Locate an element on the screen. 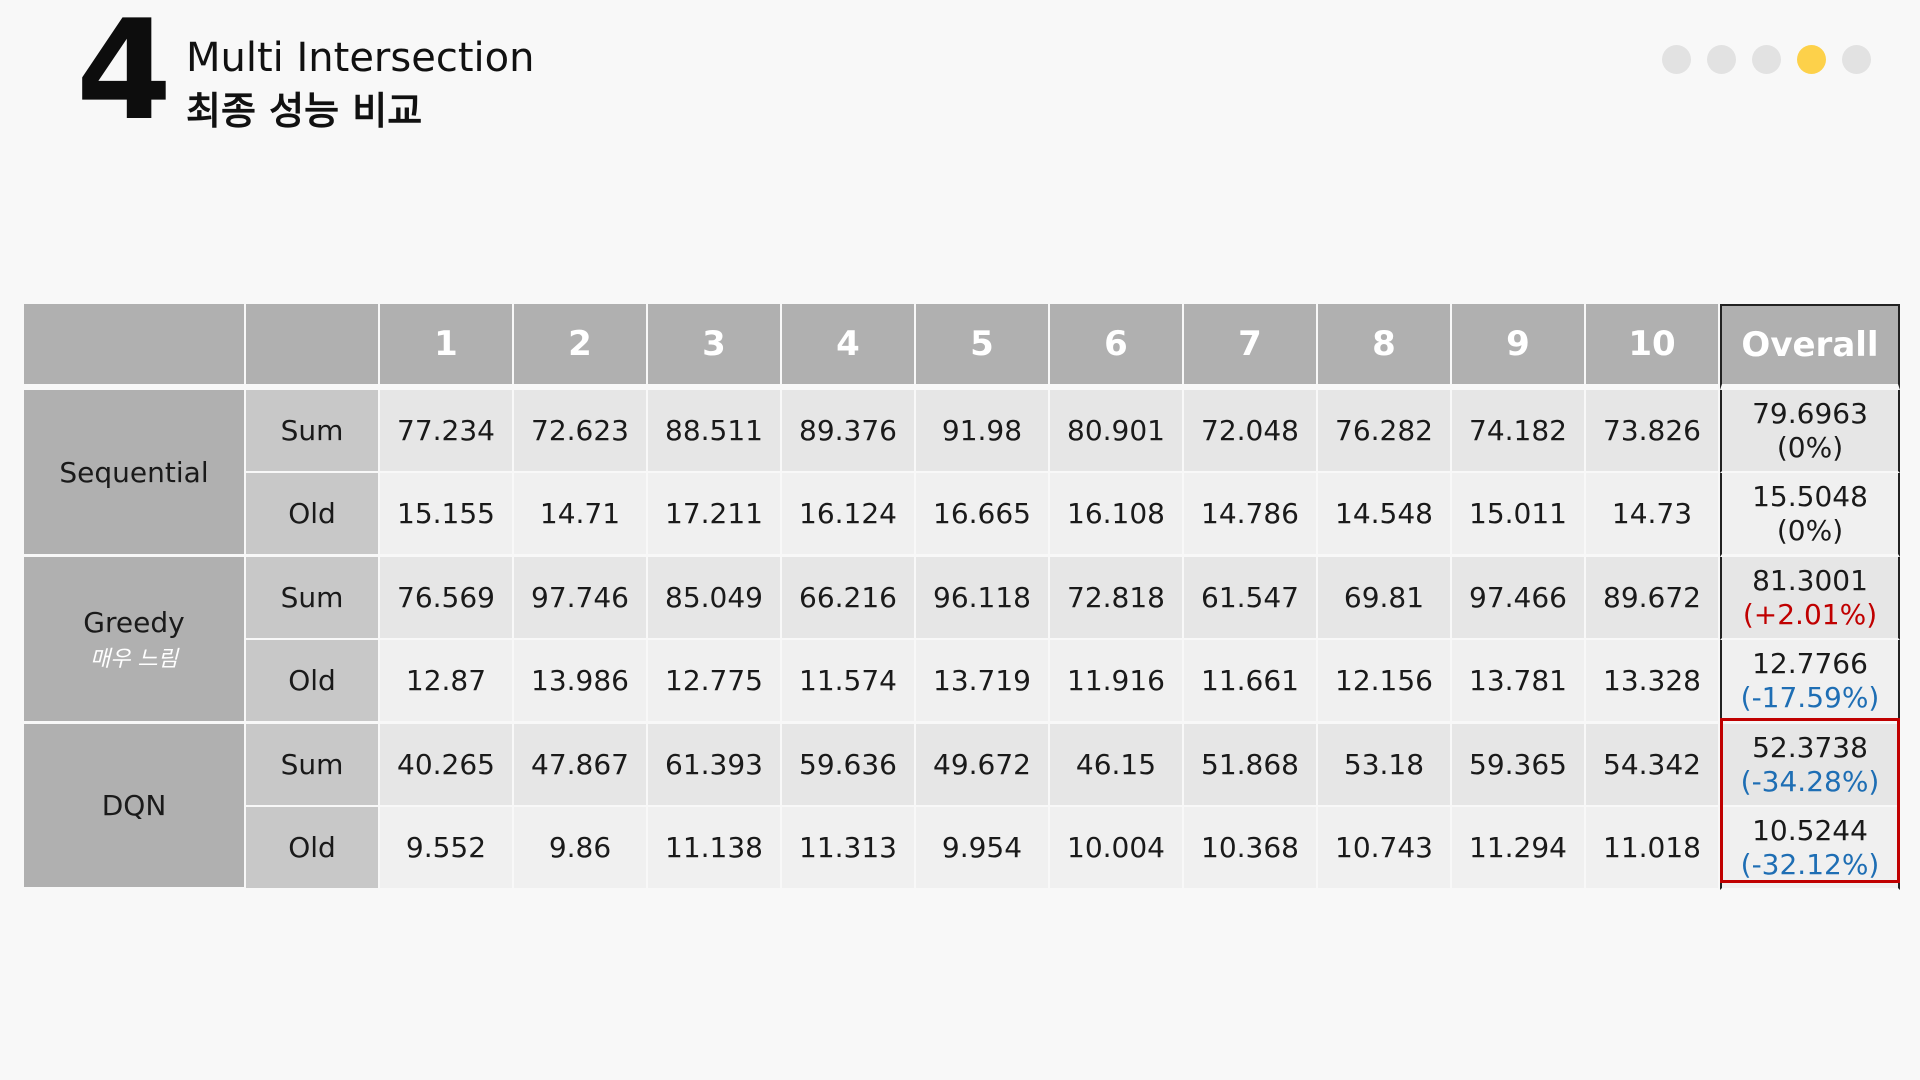  header-empty-group is located at coordinates (135, 347).